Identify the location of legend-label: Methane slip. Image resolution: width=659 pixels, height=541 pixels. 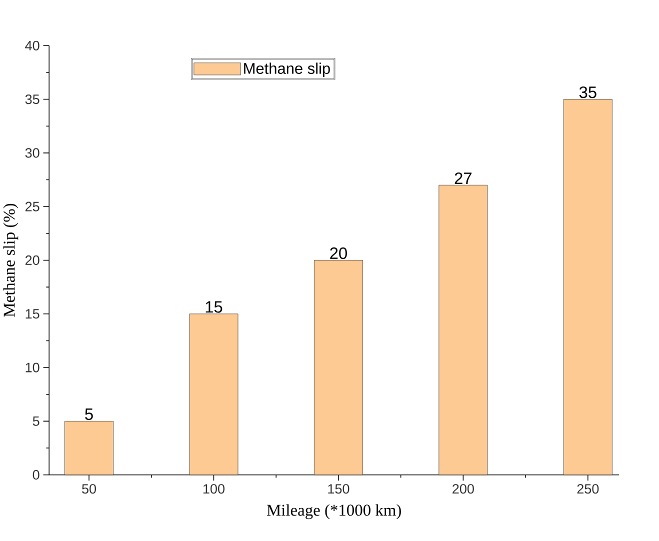
(287, 70).